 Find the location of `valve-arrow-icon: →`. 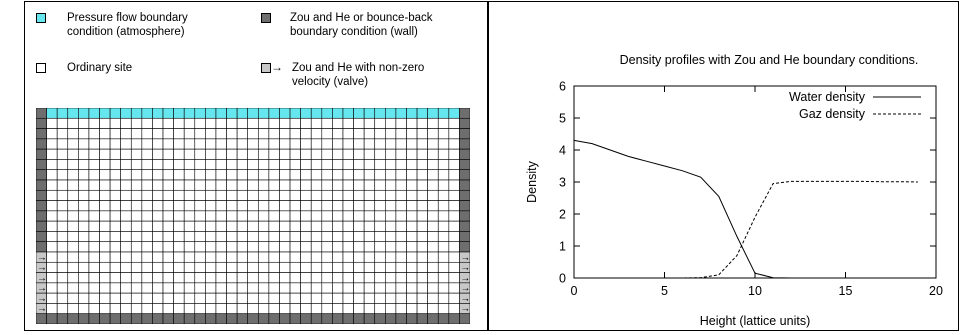

valve-arrow-icon: → is located at coordinates (465, 288).